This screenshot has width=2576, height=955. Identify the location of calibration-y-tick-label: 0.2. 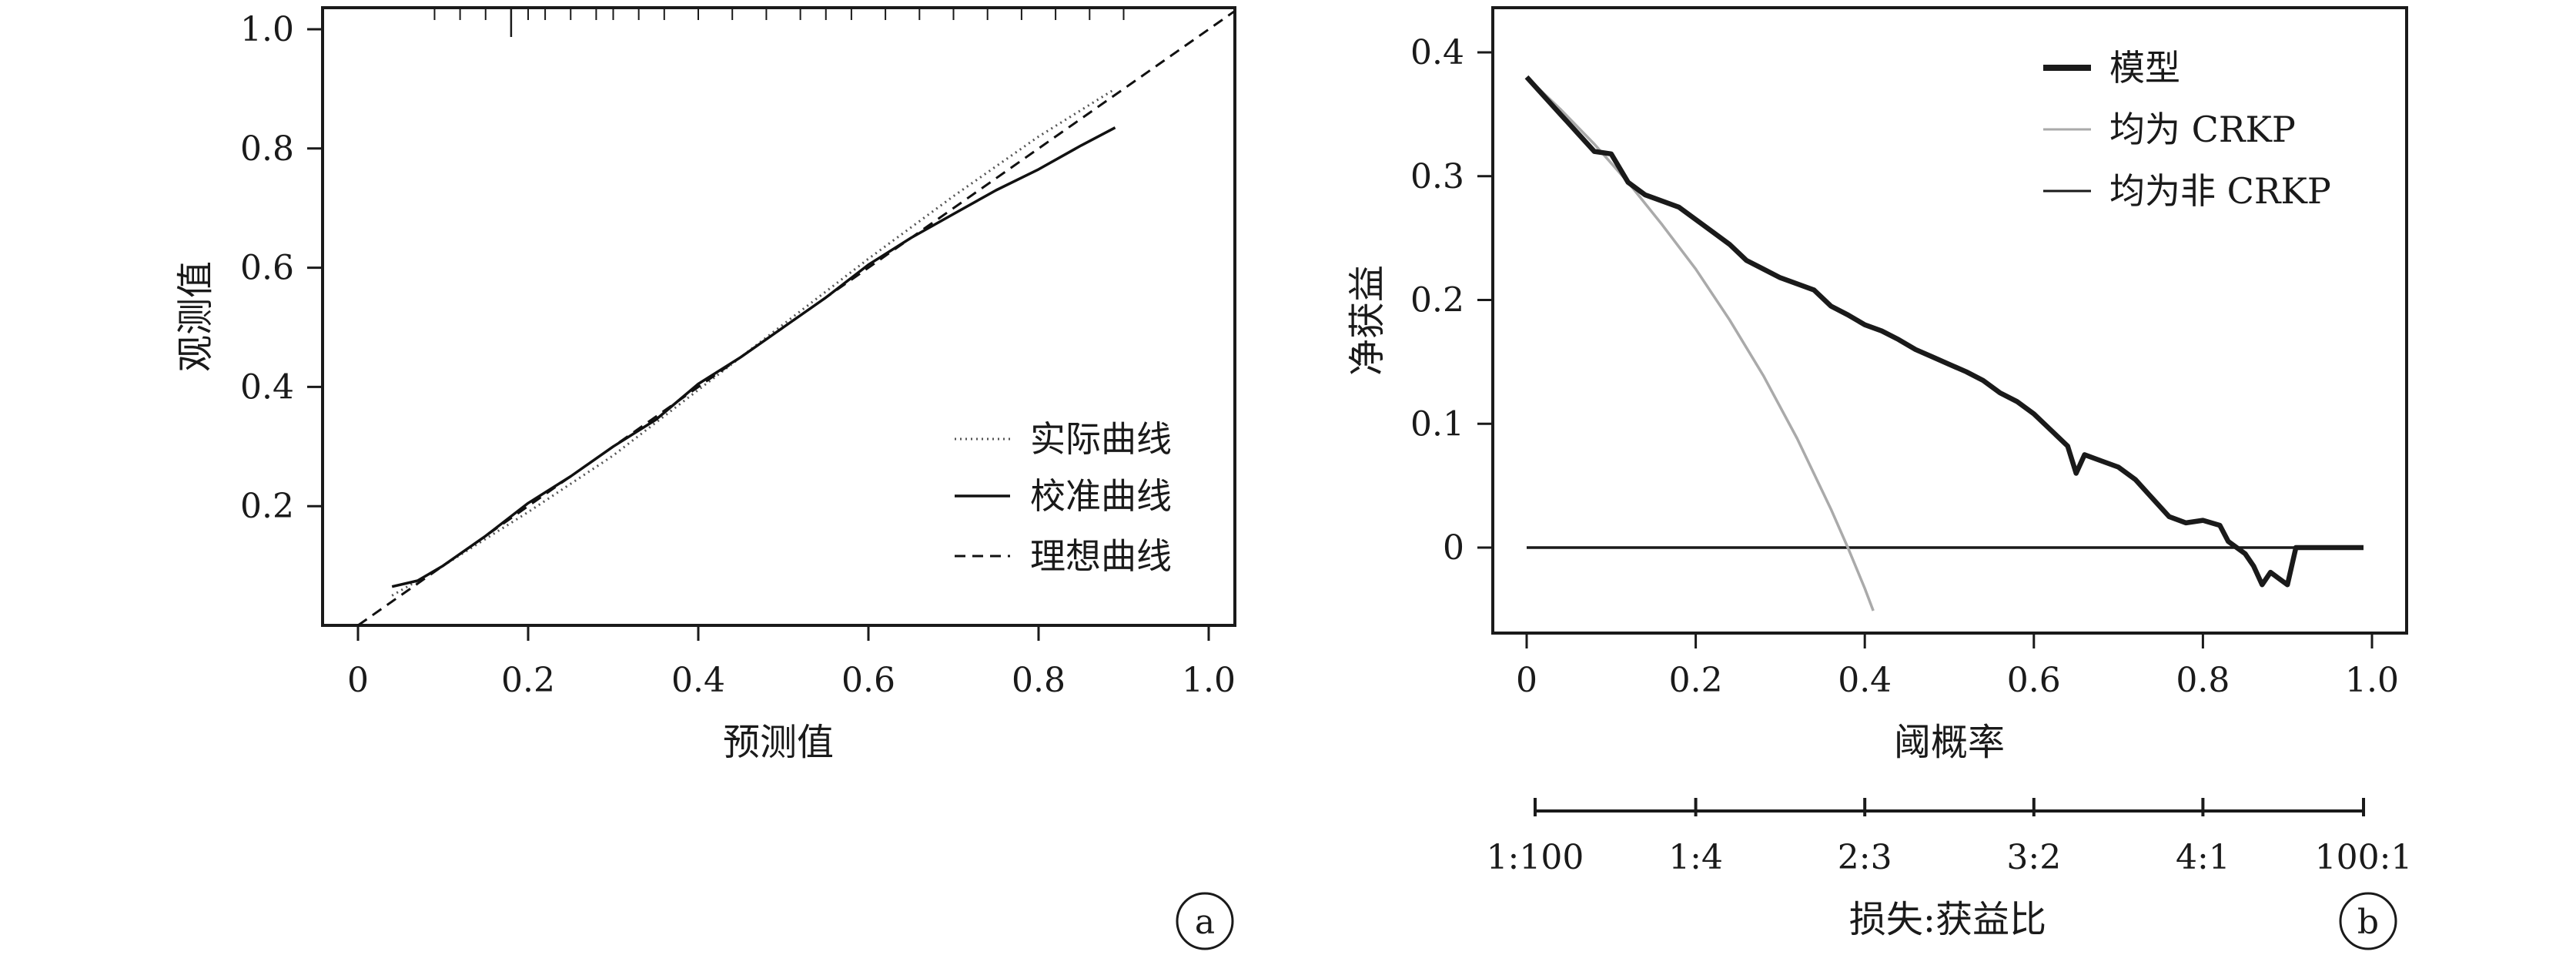
(267, 506).